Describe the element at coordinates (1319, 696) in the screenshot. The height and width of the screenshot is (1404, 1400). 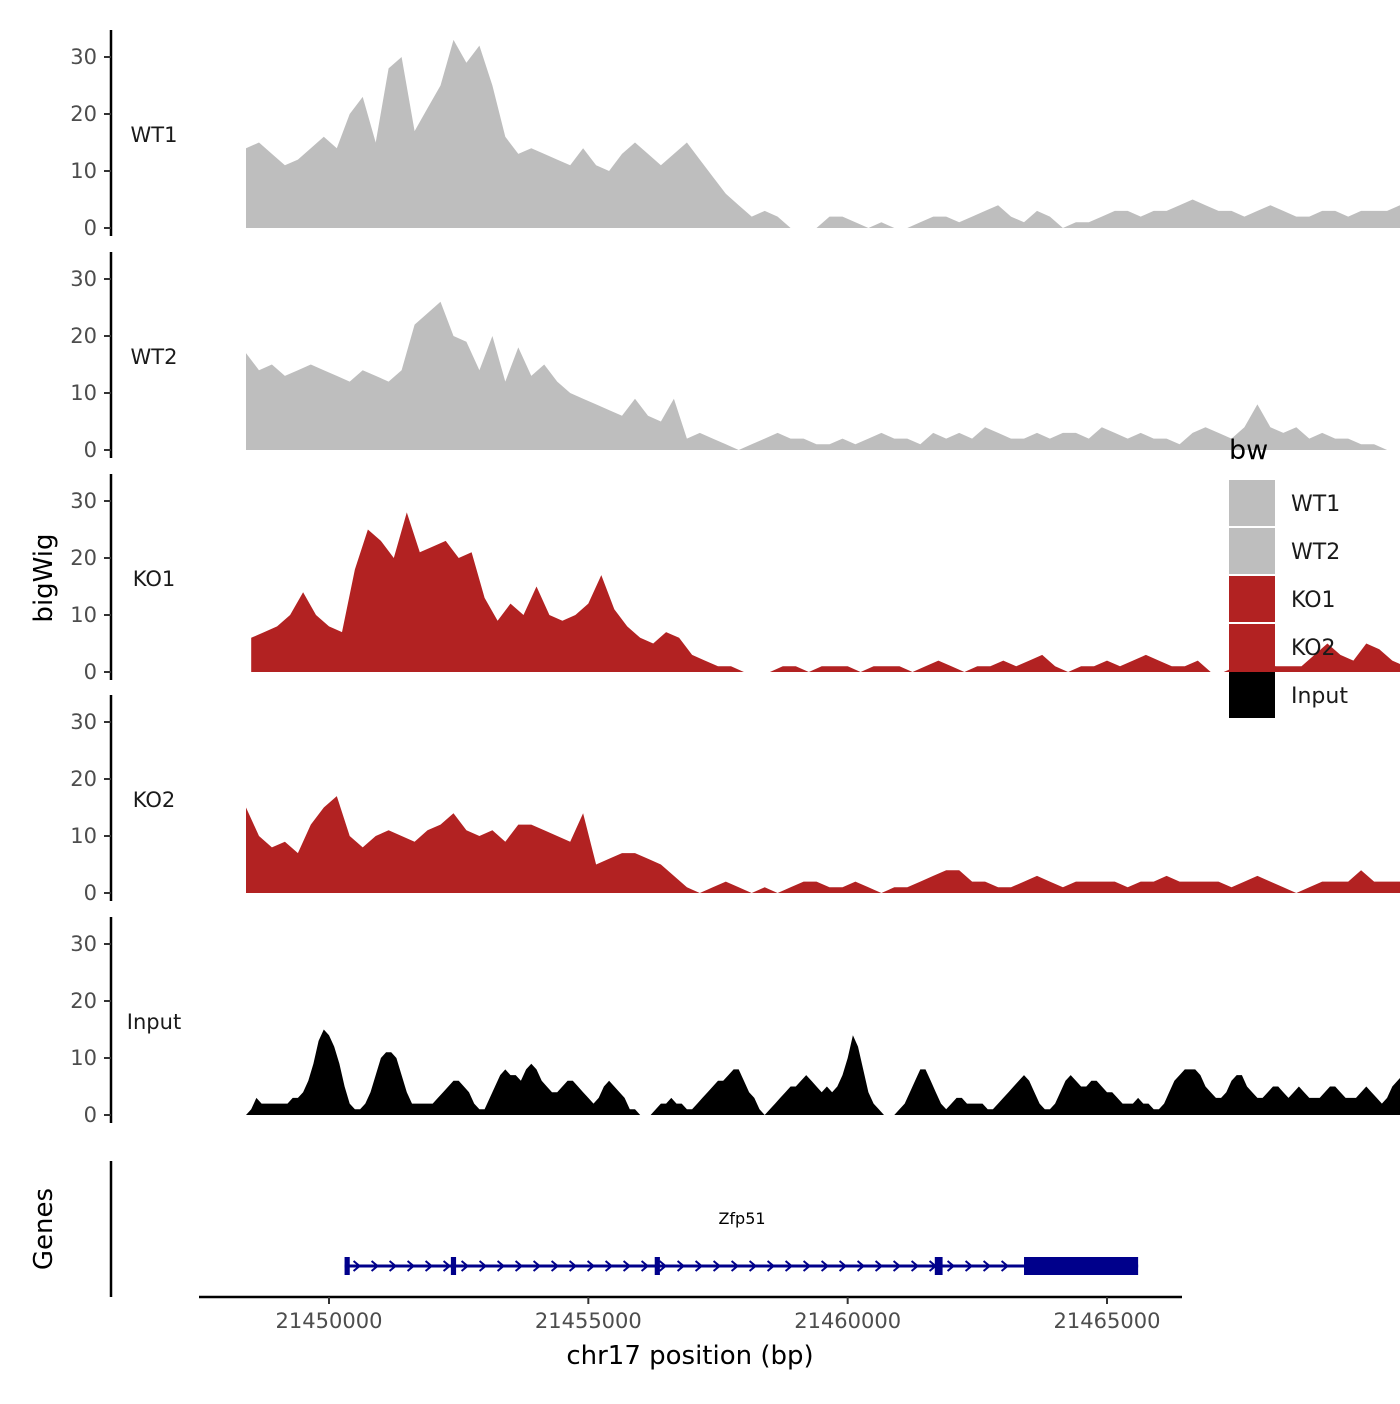
I see `legend-label-input: Input` at that location.